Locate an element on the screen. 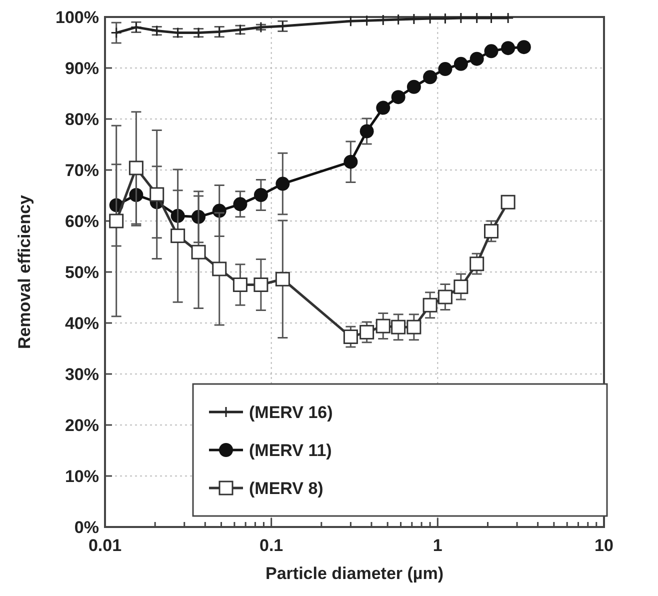  x-tick-label: 0.01 is located at coordinates (105, 545).